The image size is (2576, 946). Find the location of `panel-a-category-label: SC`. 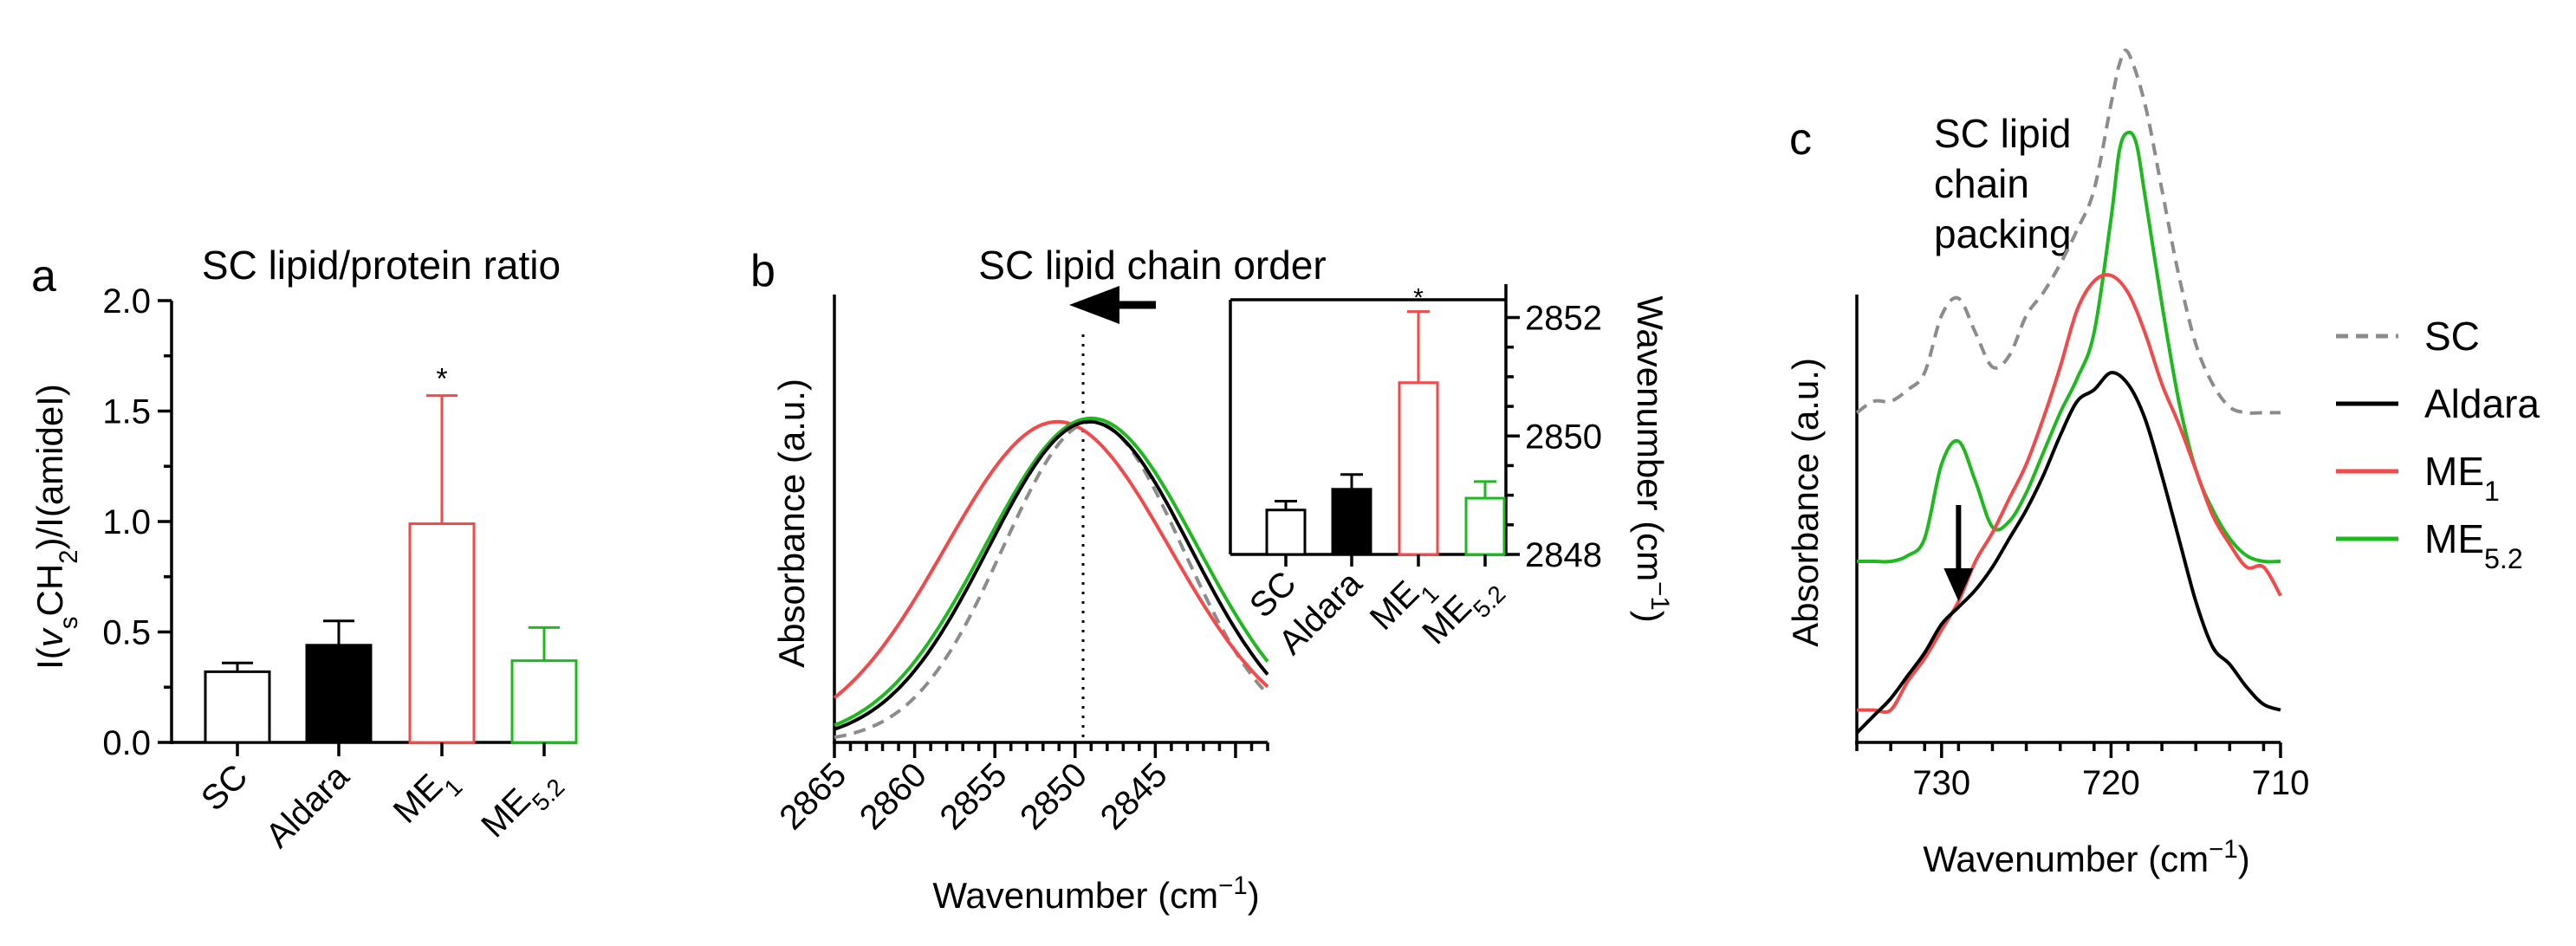

panel-a-category-label: SC is located at coordinates (225, 787).